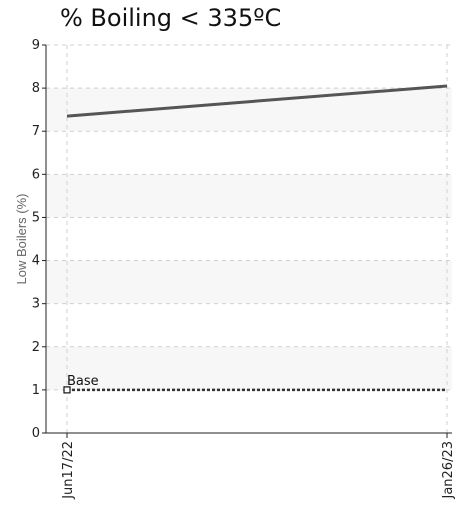 The height and width of the screenshot is (518, 474). I want to click on base-annotation-label: Base, so click(83, 381).